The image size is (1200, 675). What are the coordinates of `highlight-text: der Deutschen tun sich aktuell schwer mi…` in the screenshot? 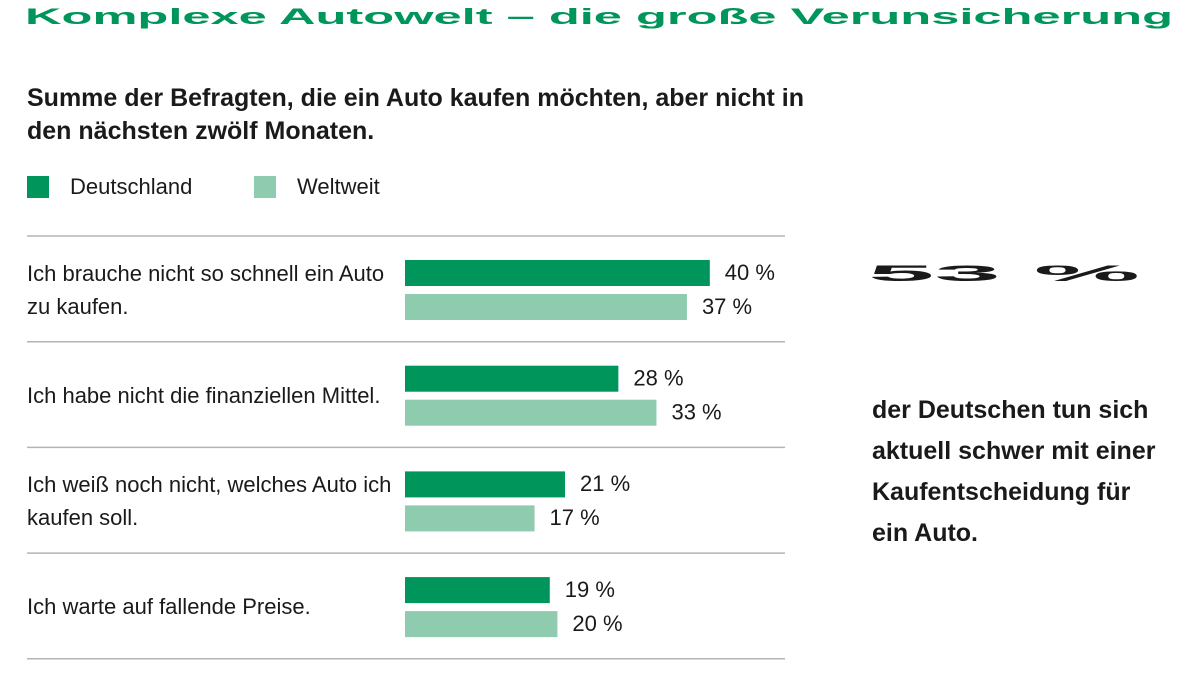 It's located at (1014, 471).